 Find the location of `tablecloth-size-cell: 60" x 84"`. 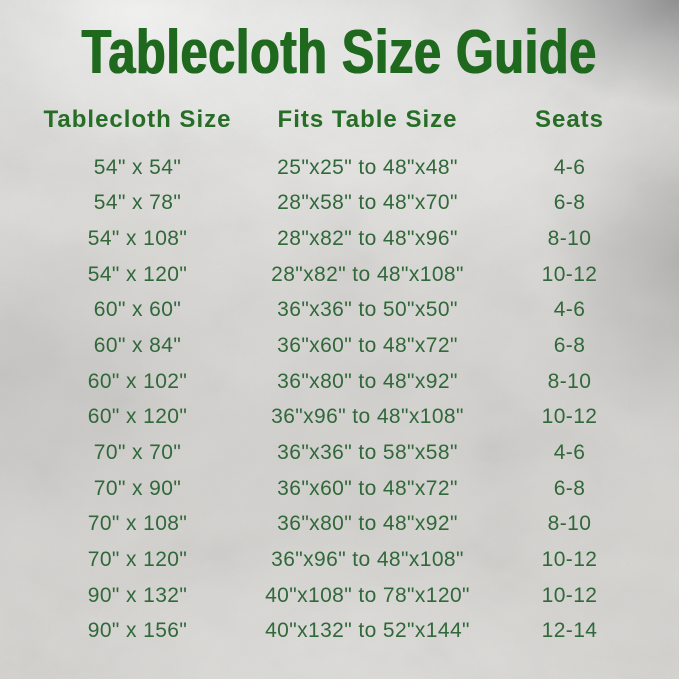

tablecloth-size-cell: 60" x 84" is located at coordinates (137, 346).